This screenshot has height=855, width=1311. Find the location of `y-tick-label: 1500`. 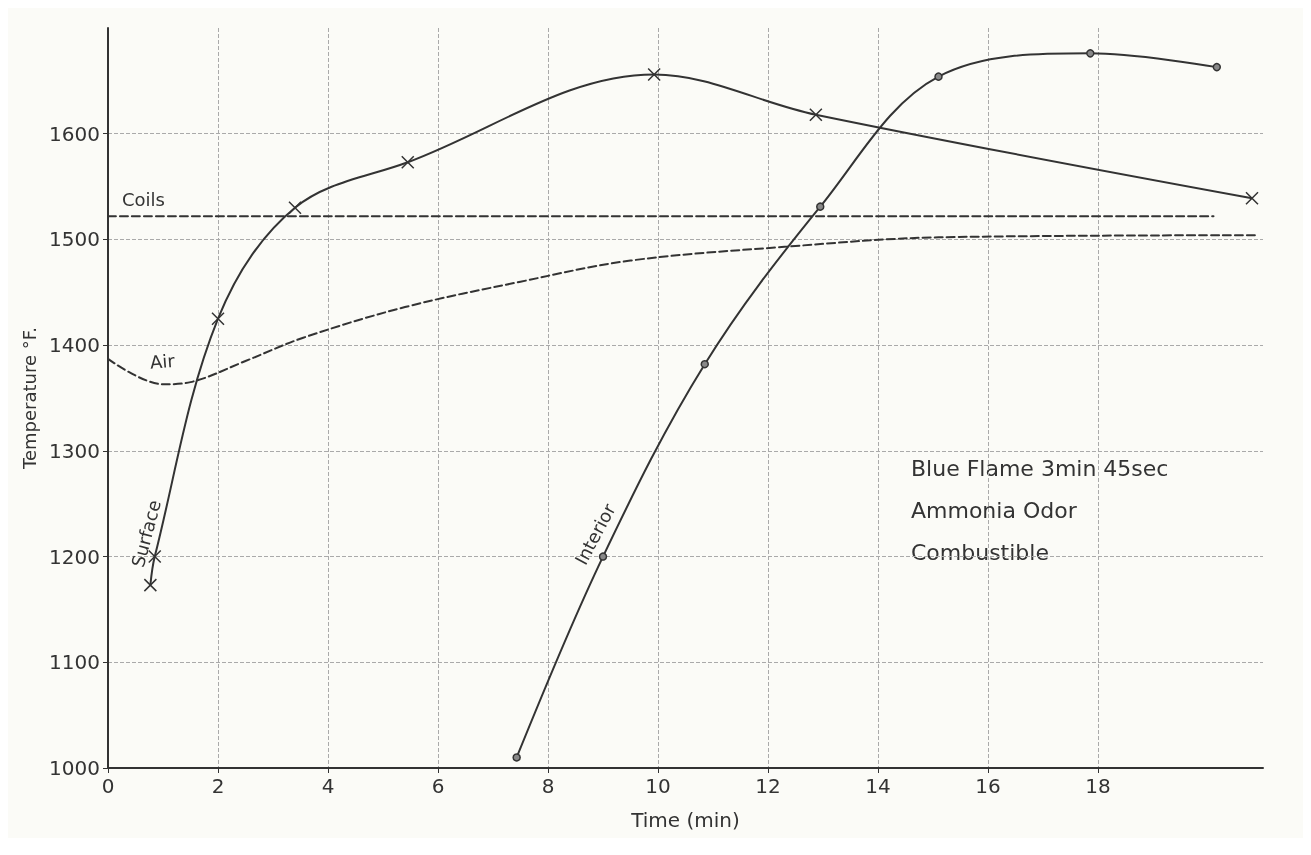

y-tick-label: 1500 is located at coordinates (74, 239).